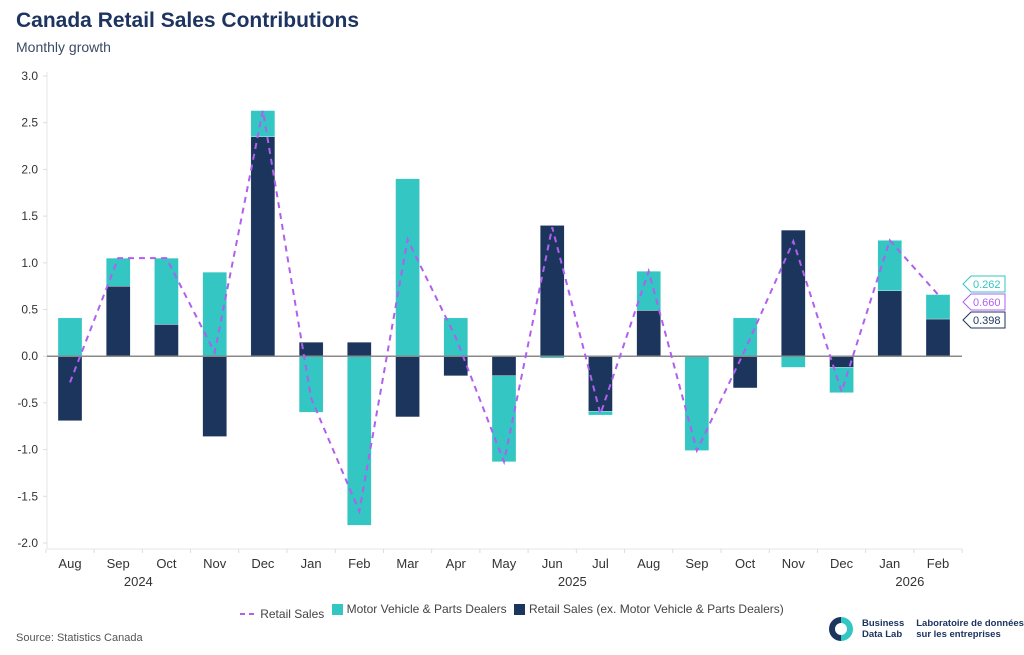  Describe the element at coordinates (63, 47) in the screenshot. I see `chart-subtitle: Monthly growth` at that location.